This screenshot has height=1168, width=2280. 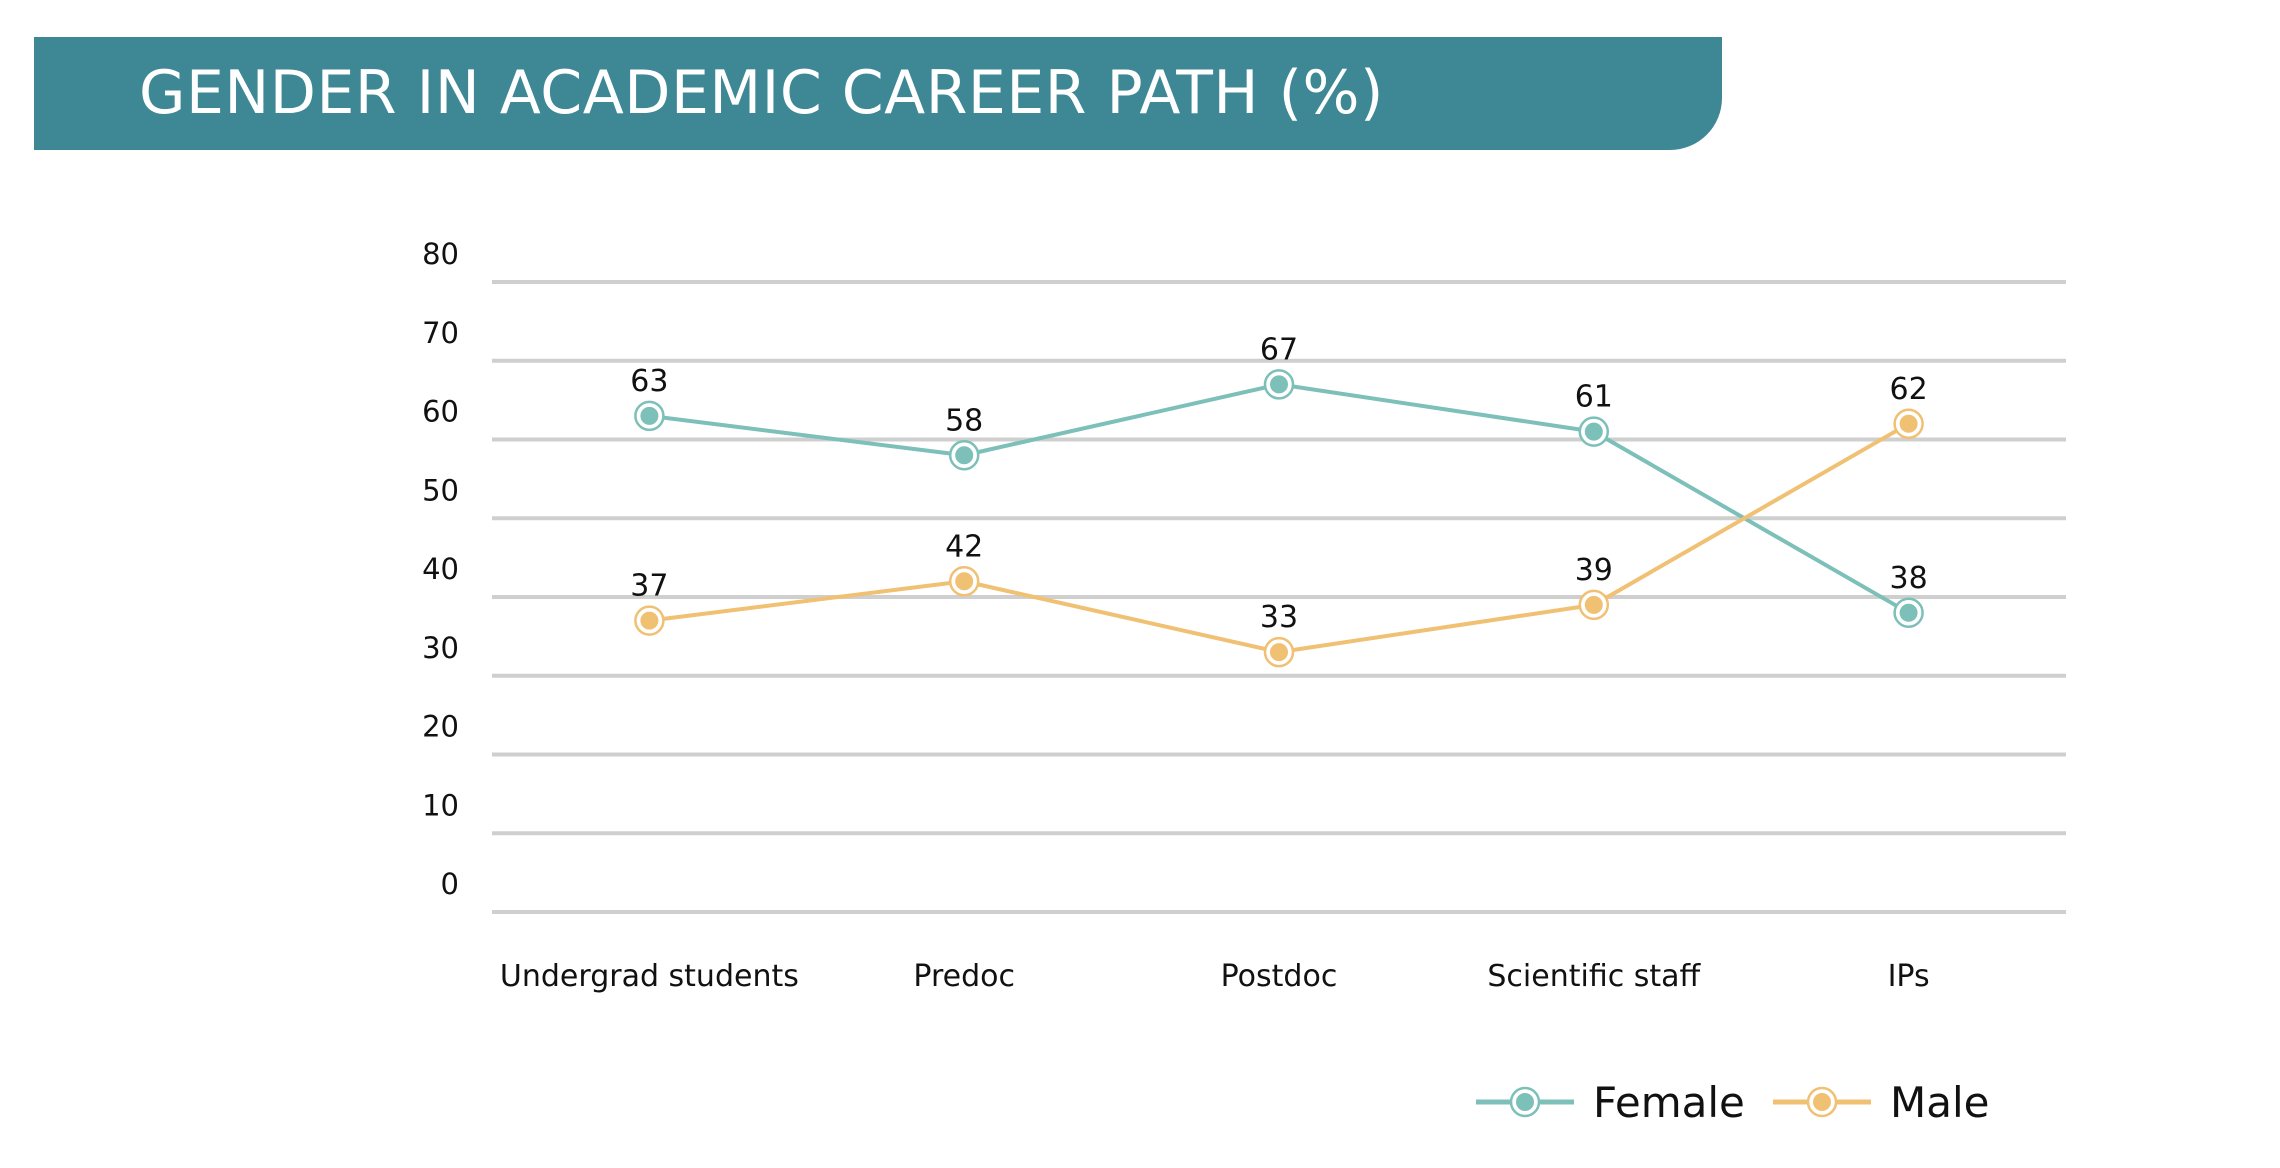 I want to click on female-data-label: 38, so click(x=1909, y=578).